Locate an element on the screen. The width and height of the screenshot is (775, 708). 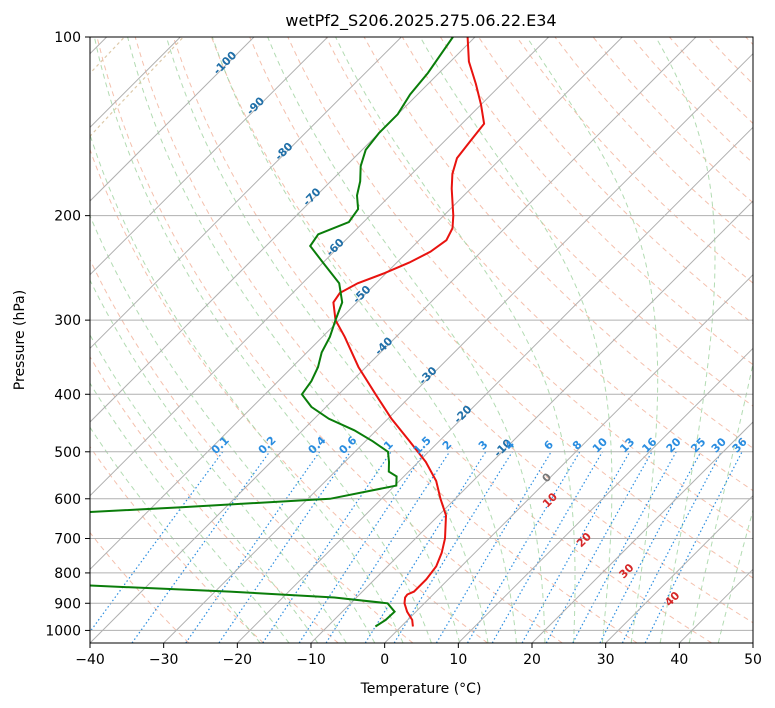
x-tick-label: −30 is located at coordinates (164, 660).